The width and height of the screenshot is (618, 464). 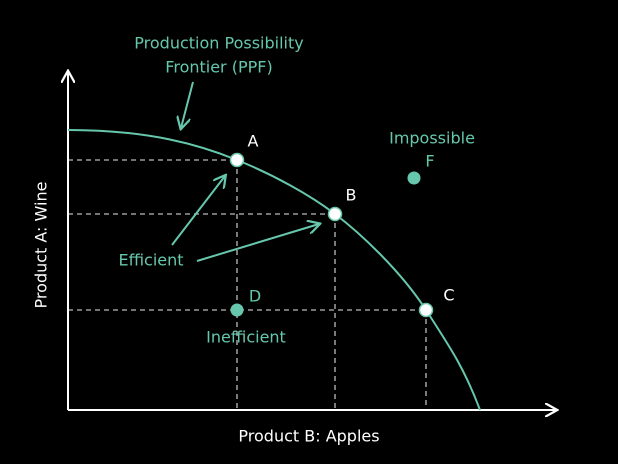 I want to click on title-line: Frontier (PPF), so click(x=218, y=67).